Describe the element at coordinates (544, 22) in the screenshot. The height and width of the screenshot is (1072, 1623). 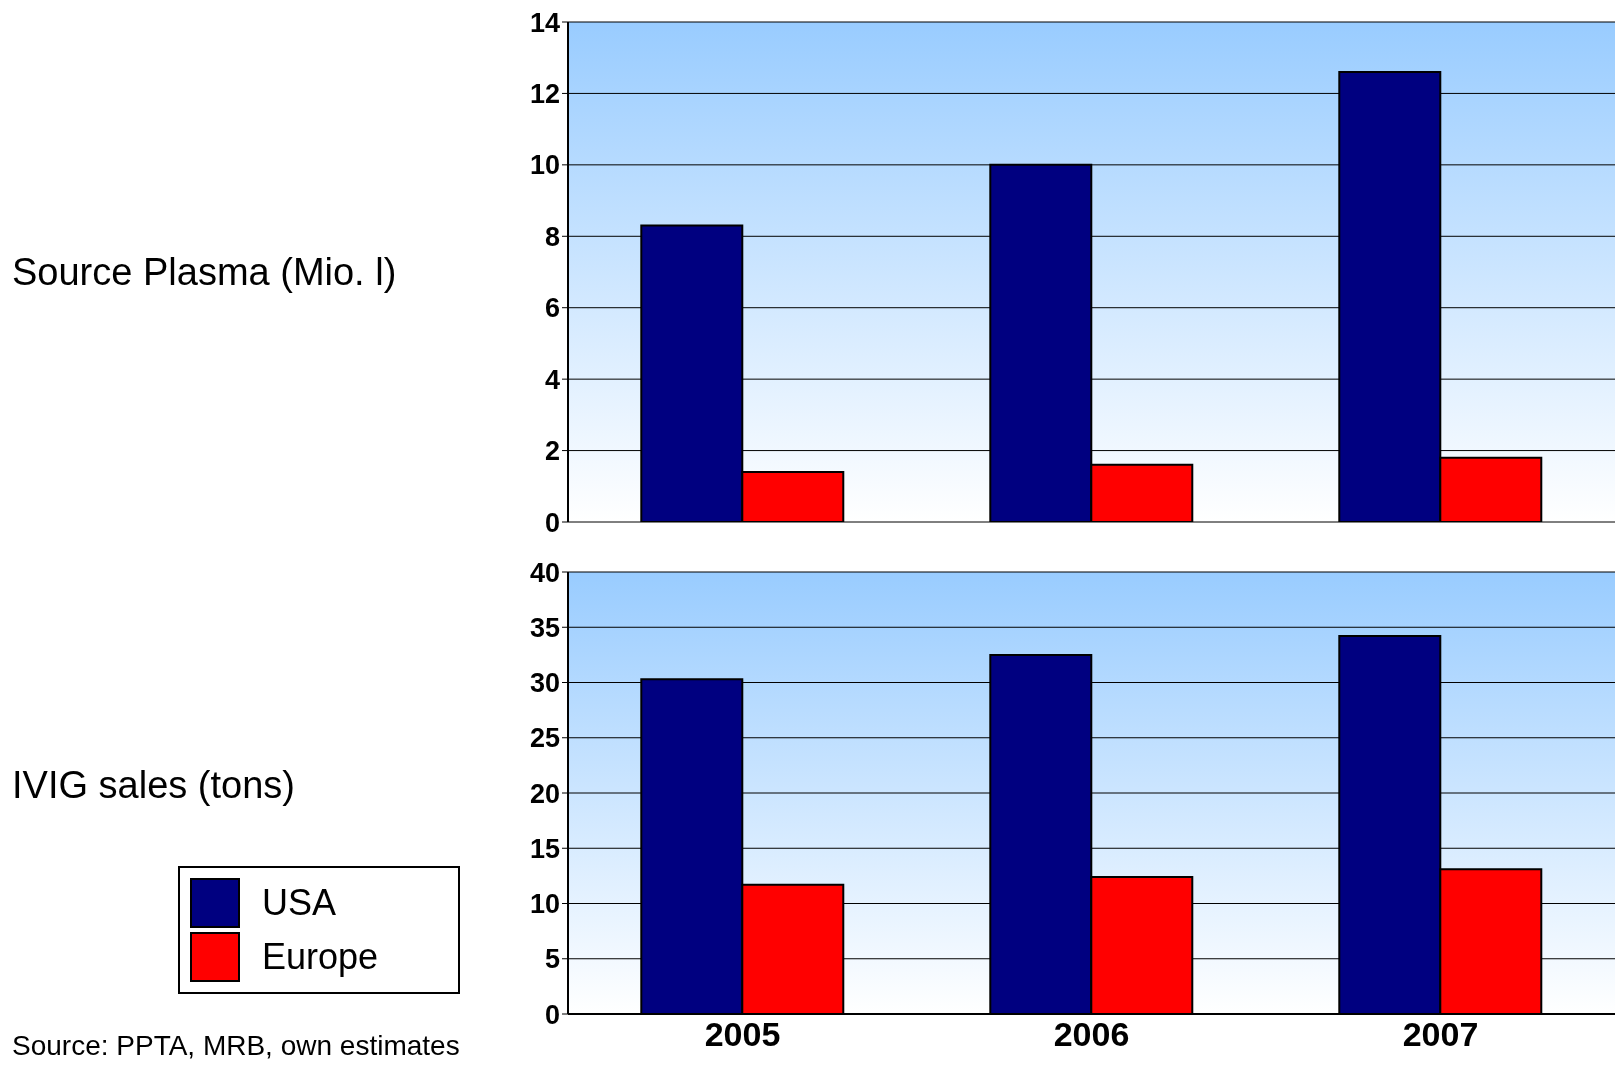
I see `y-tick-label: 14` at that location.